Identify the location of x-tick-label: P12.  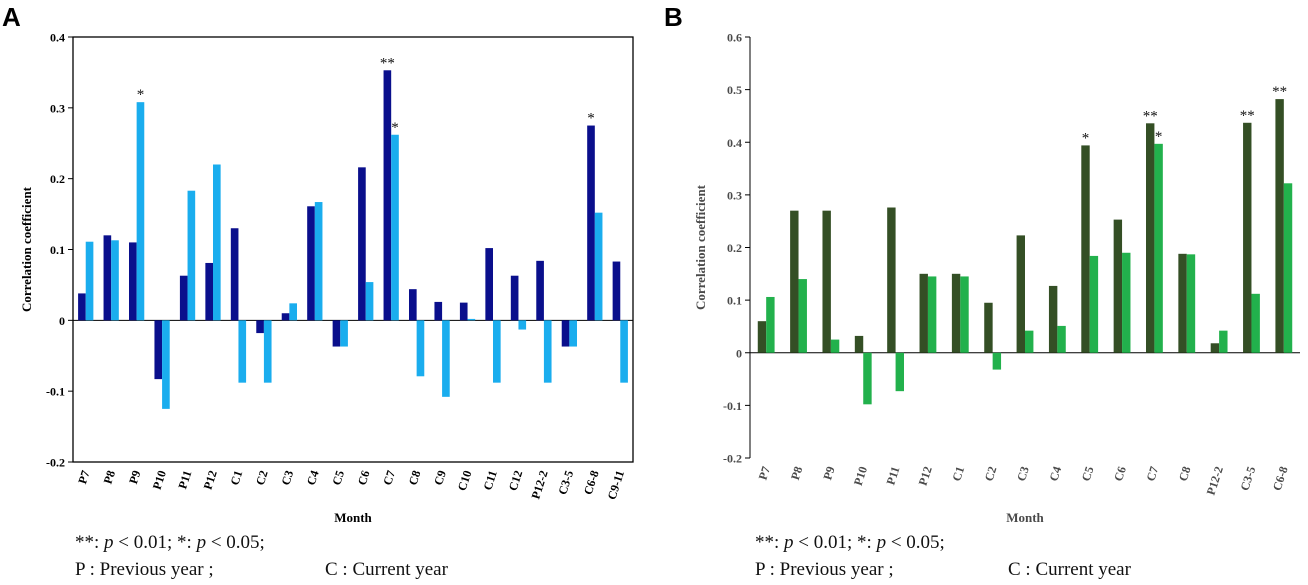
(210, 480).